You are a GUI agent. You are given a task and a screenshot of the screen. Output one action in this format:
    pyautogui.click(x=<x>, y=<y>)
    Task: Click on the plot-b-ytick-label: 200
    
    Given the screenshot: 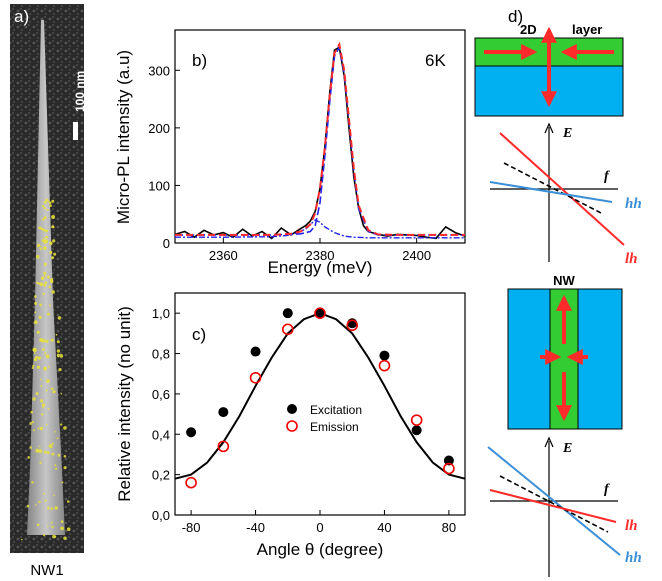 What is the action you would take?
    pyautogui.click(x=159, y=128)
    